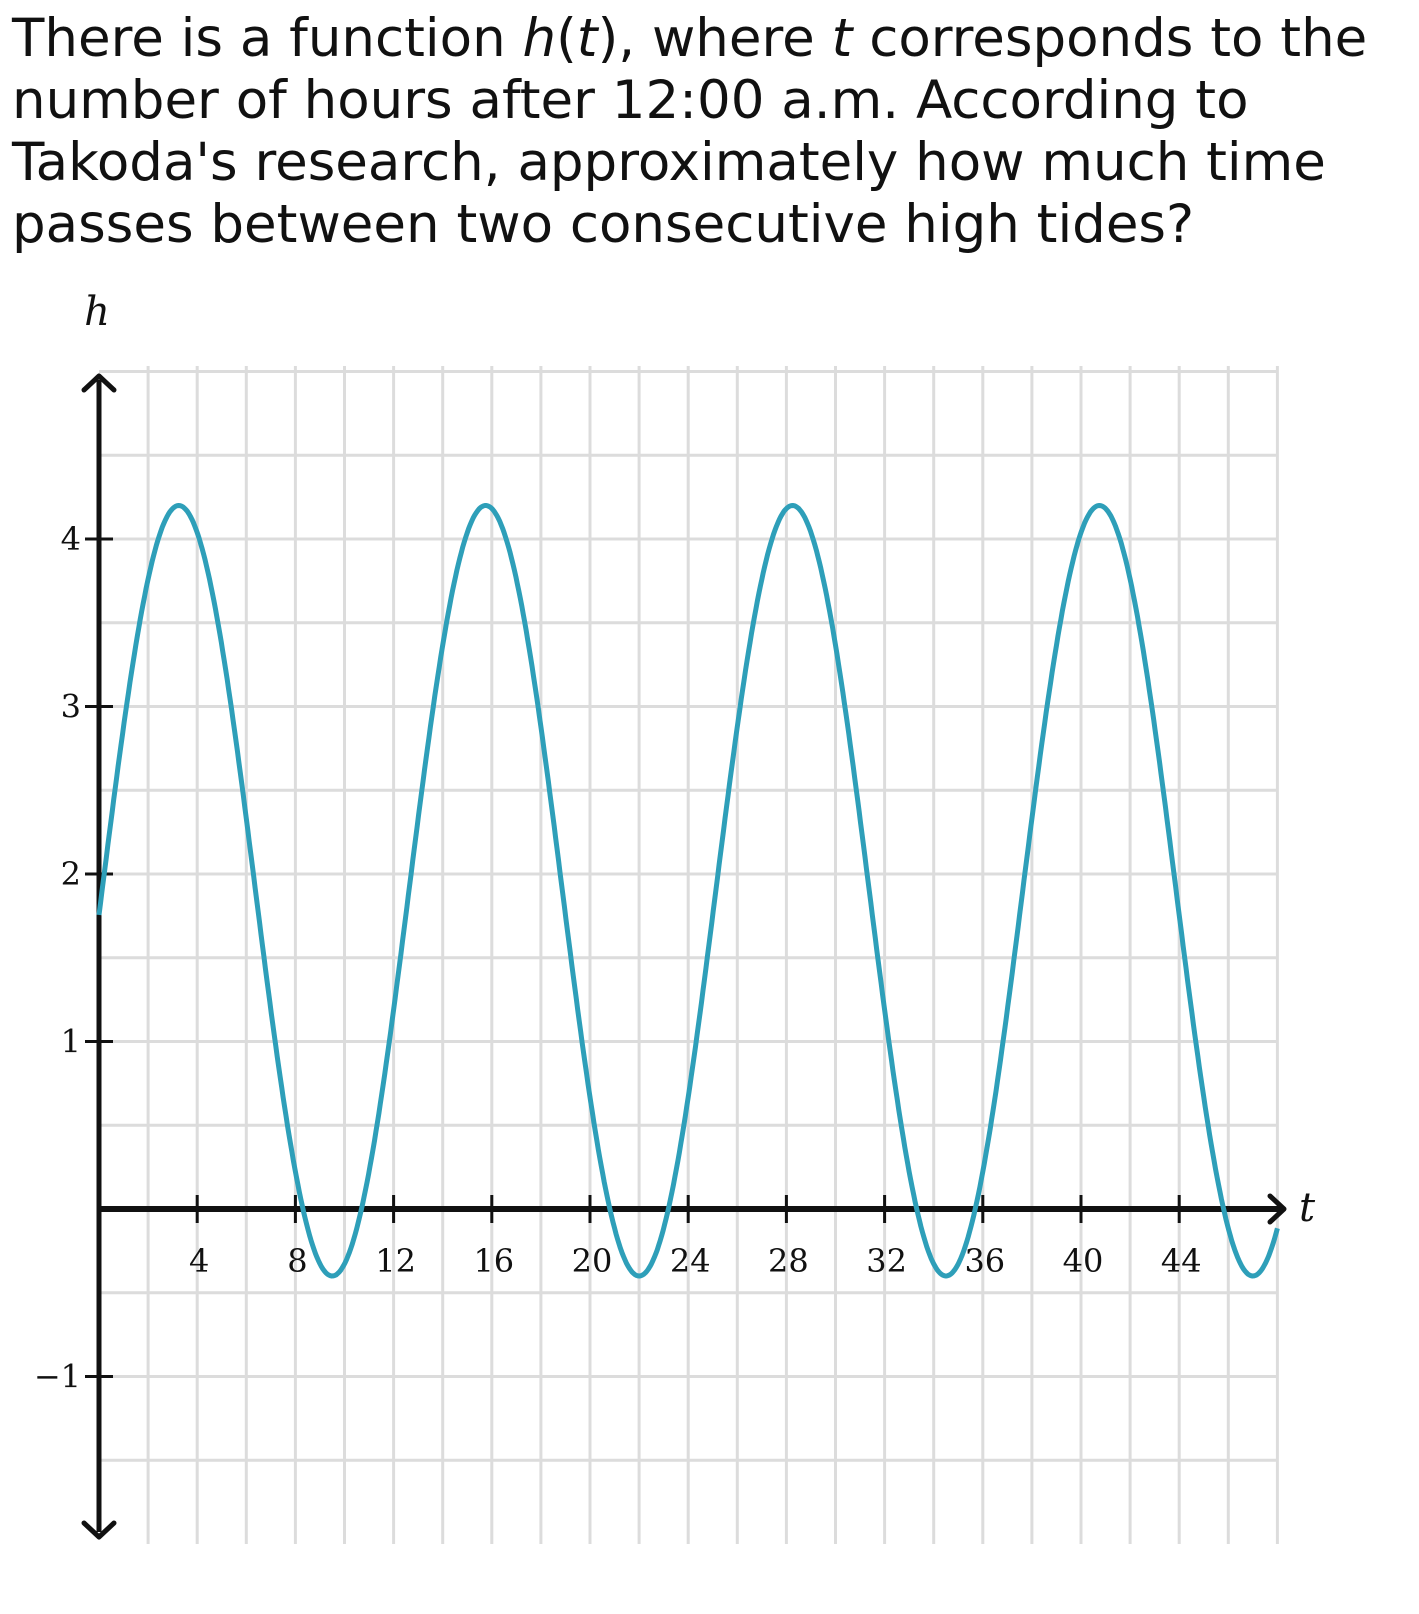 The image size is (1419, 1614). What do you see at coordinates (71, 874) in the screenshot?
I see `y-tick-label: 2` at bounding box center [71, 874].